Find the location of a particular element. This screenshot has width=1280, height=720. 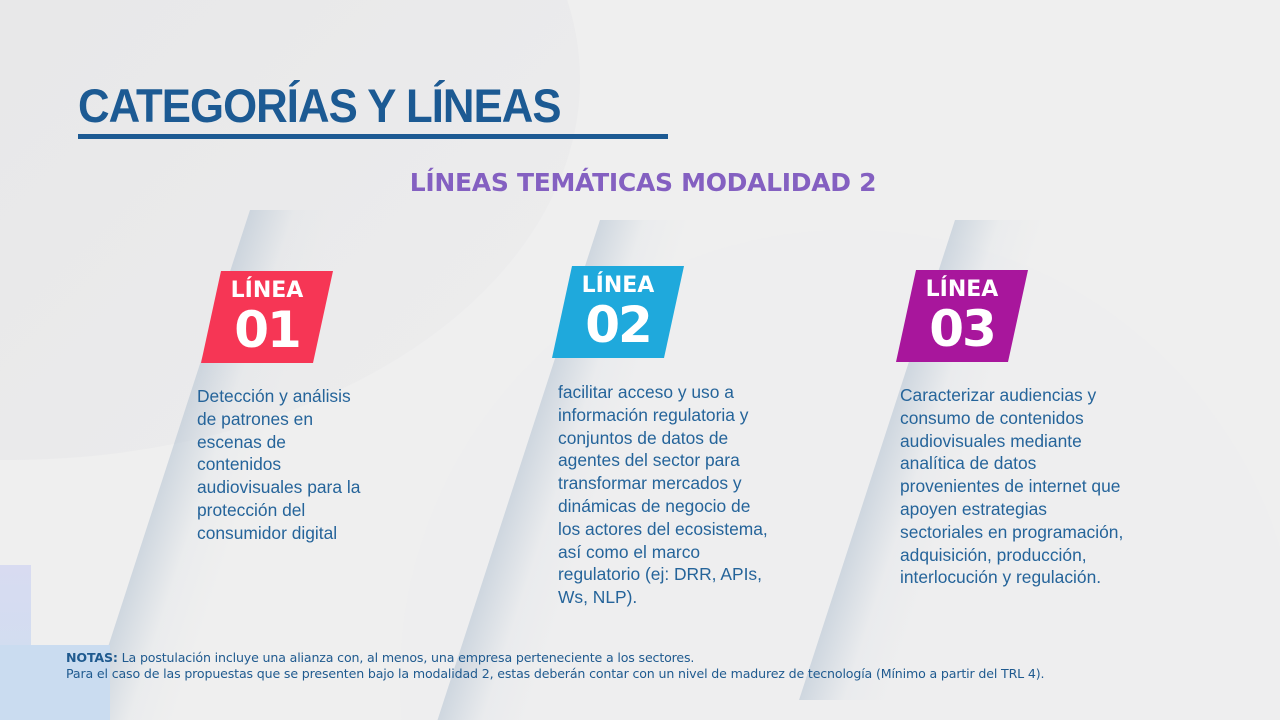

title-container: CATEGORÍAS Y LÍNEAS is located at coordinates (337, 106).